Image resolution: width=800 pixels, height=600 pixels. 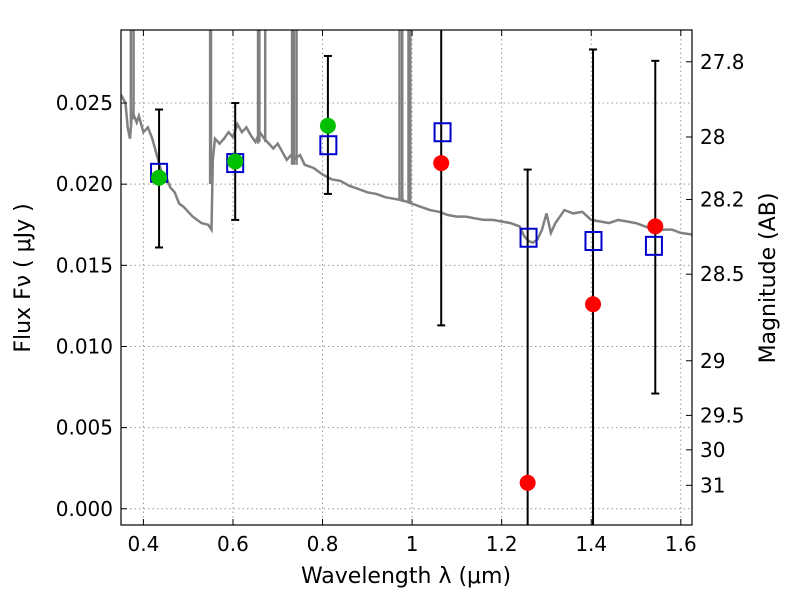 I want to click on y2-tick-label: 28.5, so click(x=722, y=274).